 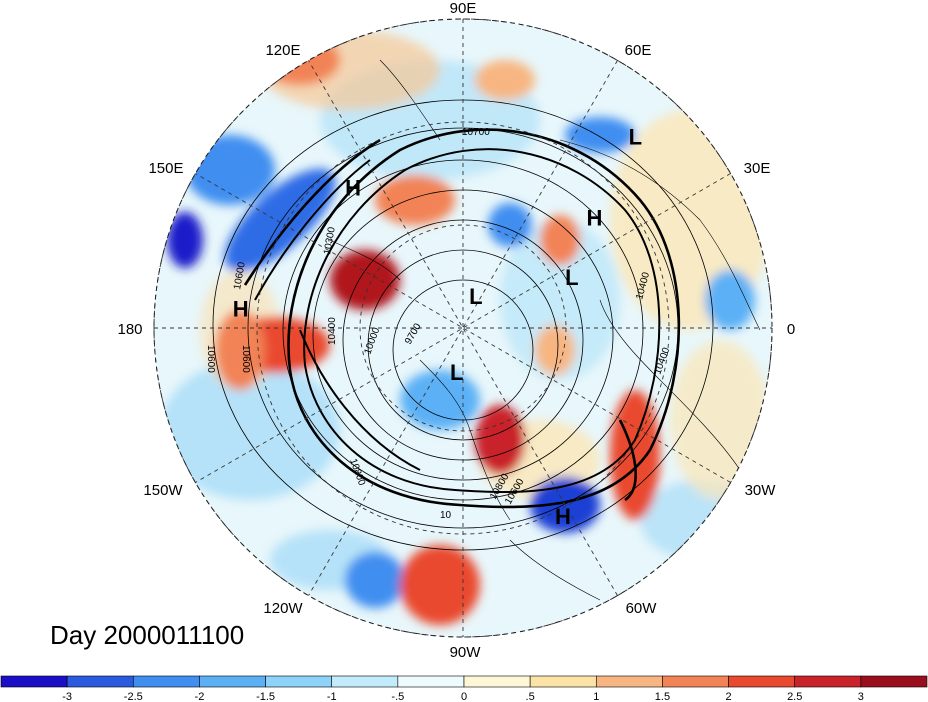 What do you see at coordinates (133, 696) in the screenshot?
I see `colorbar-tick-label: -2.5` at bounding box center [133, 696].